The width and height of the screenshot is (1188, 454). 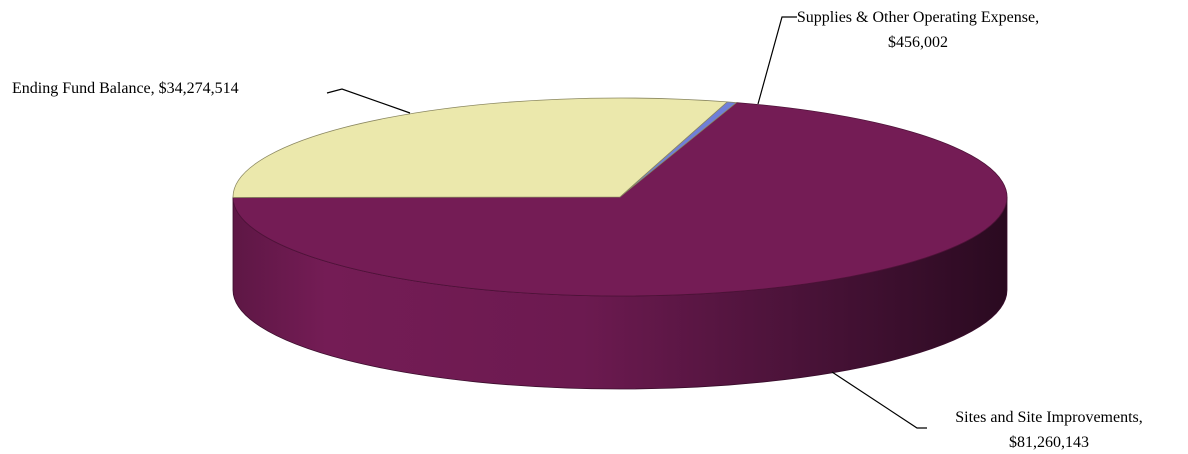 What do you see at coordinates (918, 17) in the screenshot?
I see `label-supplies-name: Supplies & Other Operating Expense,` at bounding box center [918, 17].